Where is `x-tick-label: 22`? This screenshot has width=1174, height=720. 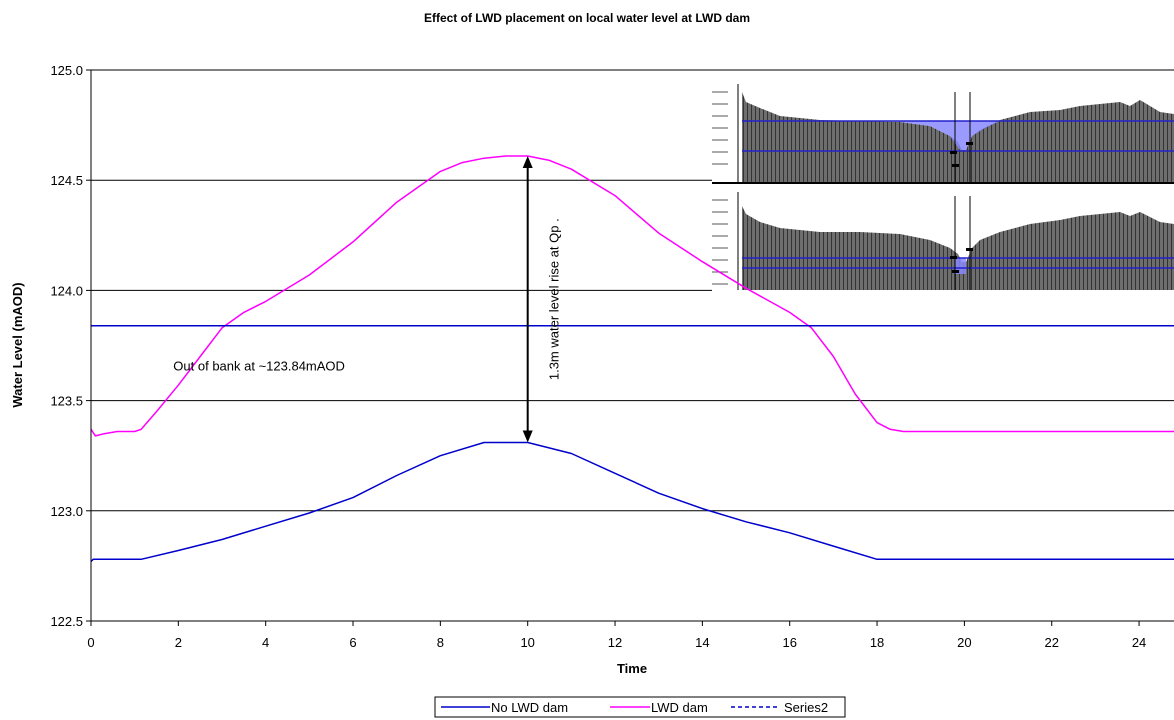
x-tick-label: 22 is located at coordinates (1051, 642).